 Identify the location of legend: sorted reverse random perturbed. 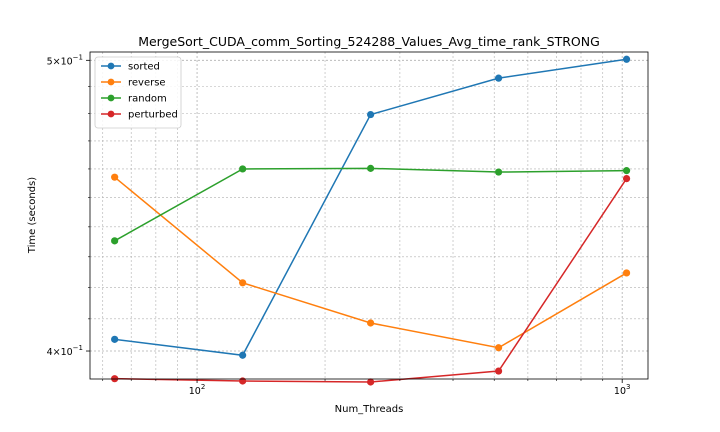
(138, 92).